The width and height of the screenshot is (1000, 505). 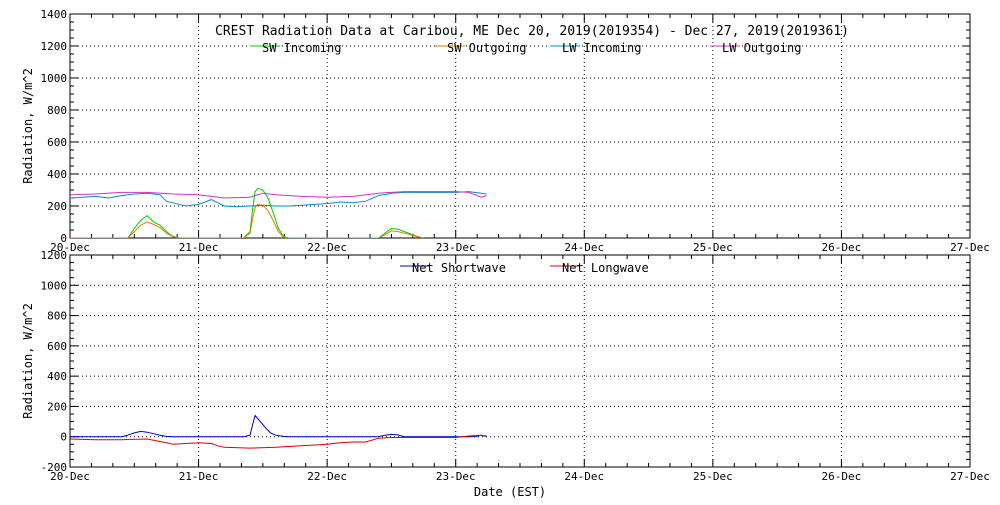 I want to click on series-line-net-longwave, so click(x=278, y=441).